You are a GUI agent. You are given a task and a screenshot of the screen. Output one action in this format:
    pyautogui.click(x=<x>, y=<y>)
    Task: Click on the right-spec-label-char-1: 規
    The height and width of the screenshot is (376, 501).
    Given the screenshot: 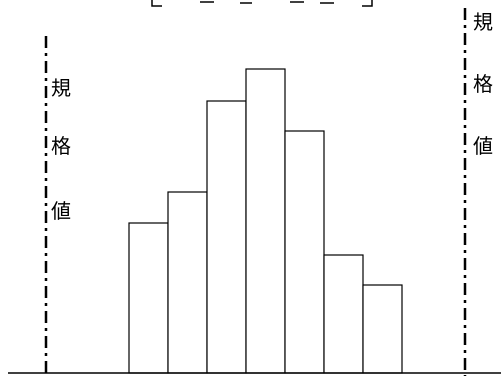 What is the action you would take?
    pyautogui.click(x=483, y=22)
    